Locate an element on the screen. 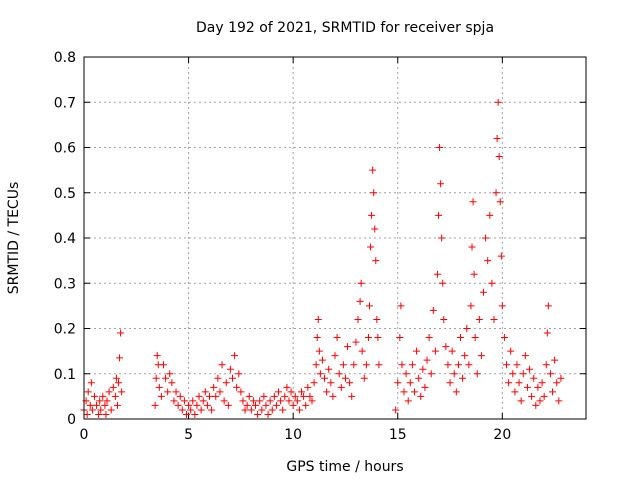 The width and height of the screenshot is (640, 480). x-axis-label: GPS time / hours is located at coordinates (344, 467).